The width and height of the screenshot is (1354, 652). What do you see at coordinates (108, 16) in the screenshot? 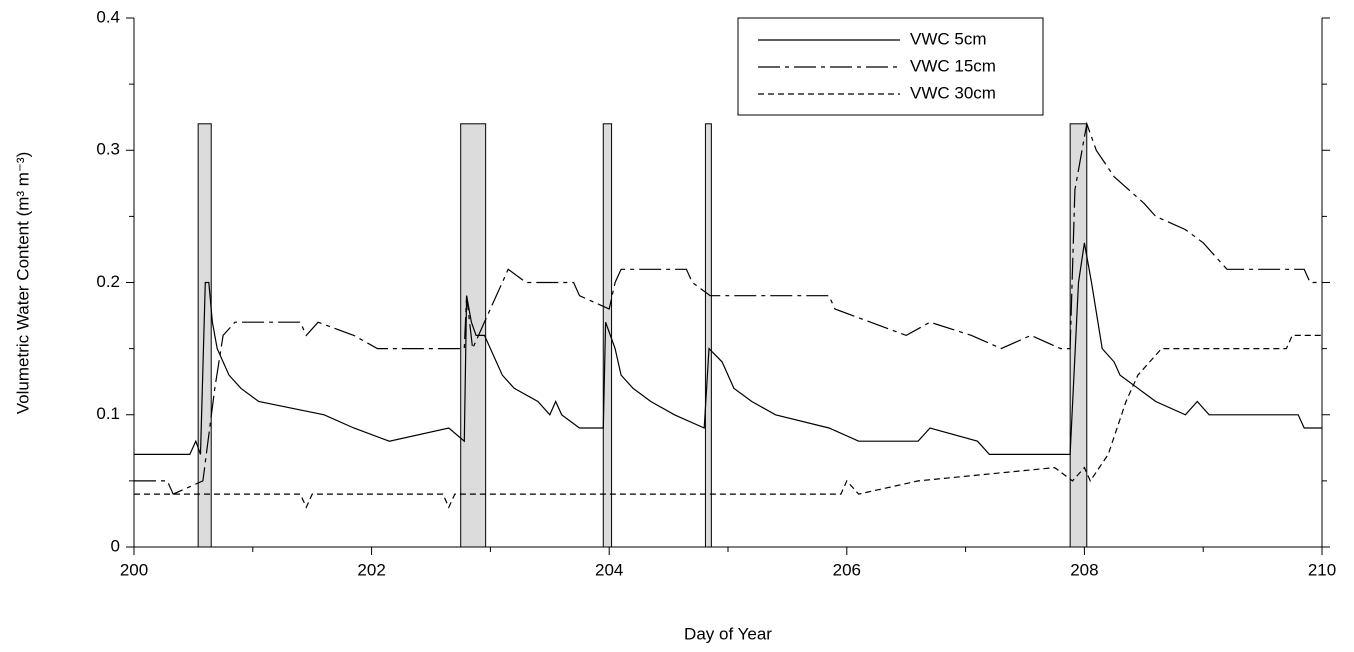
I see `y-tick-label: 0.4` at bounding box center [108, 16].